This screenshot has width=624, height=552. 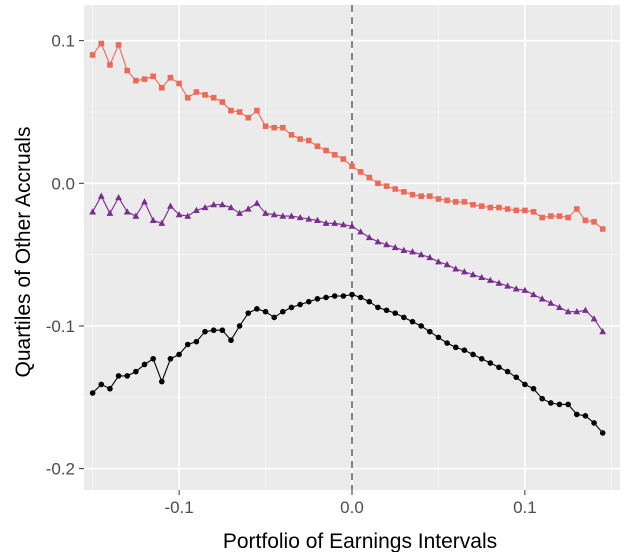 What do you see at coordinates (352, 507) in the screenshot?
I see `x-tick-label: 0.0` at bounding box center [352, 507].